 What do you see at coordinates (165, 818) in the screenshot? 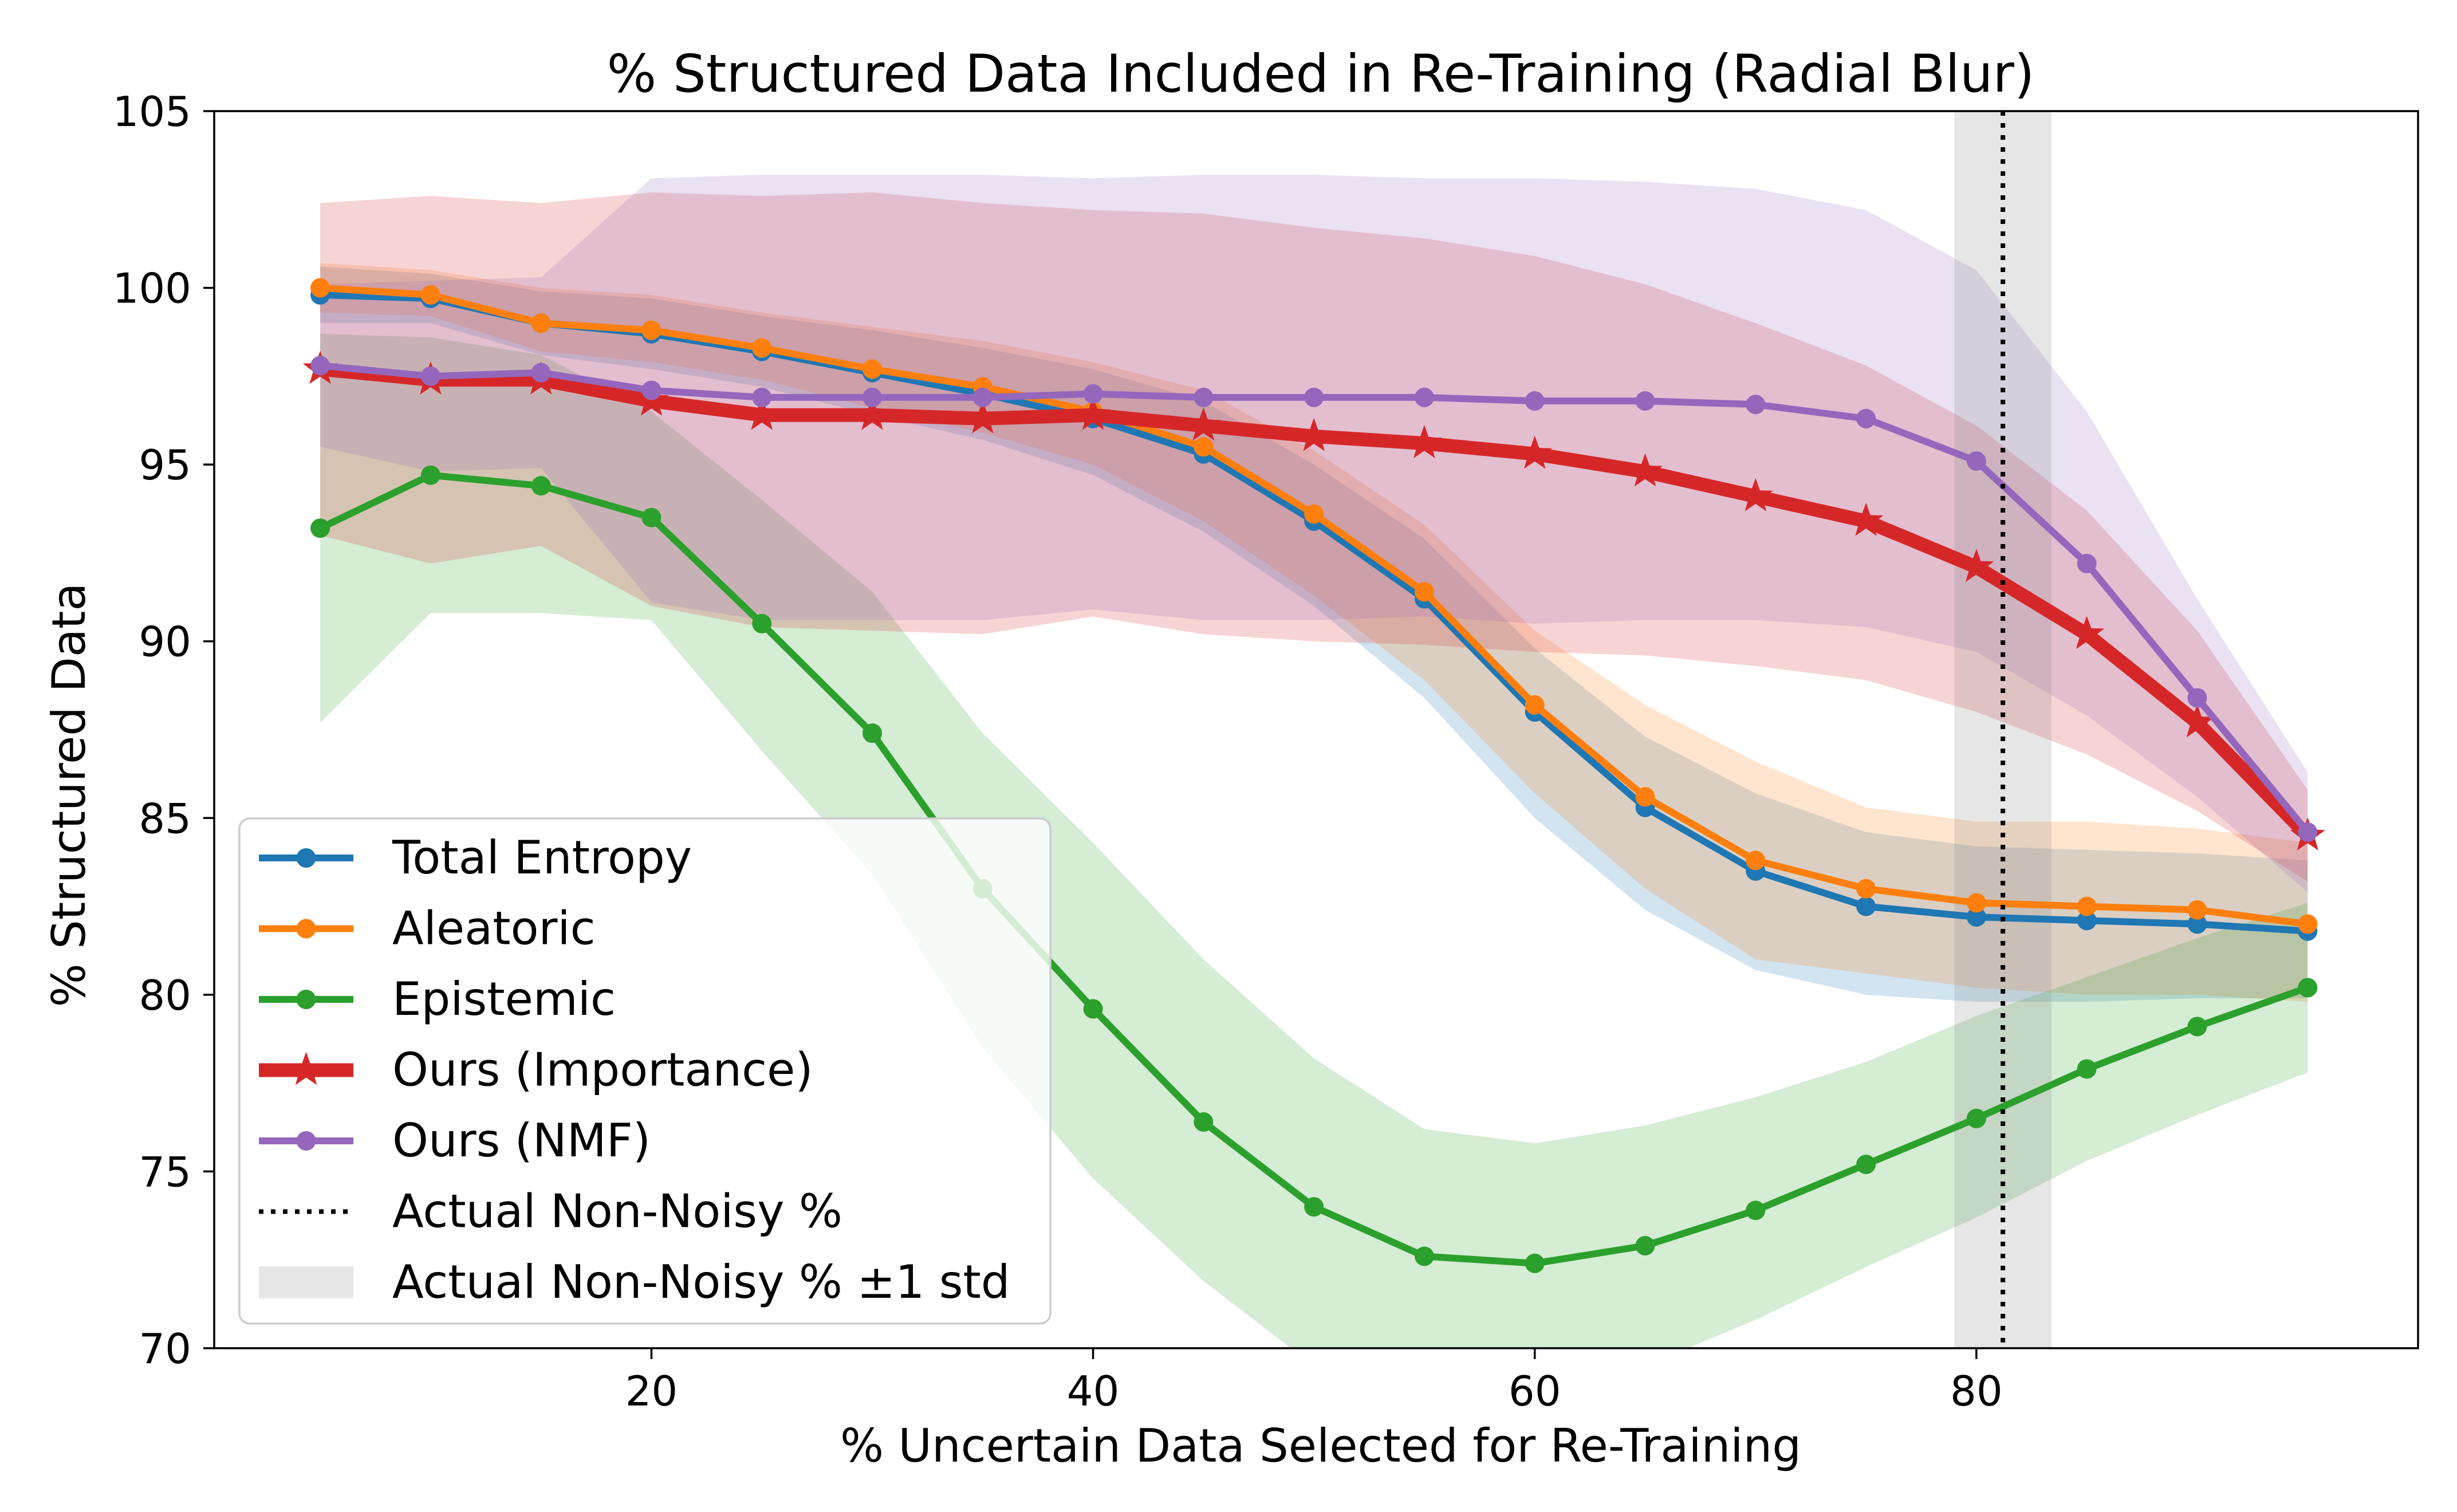
I see `y-tick-label: 85` at bounding box center [165, 818].